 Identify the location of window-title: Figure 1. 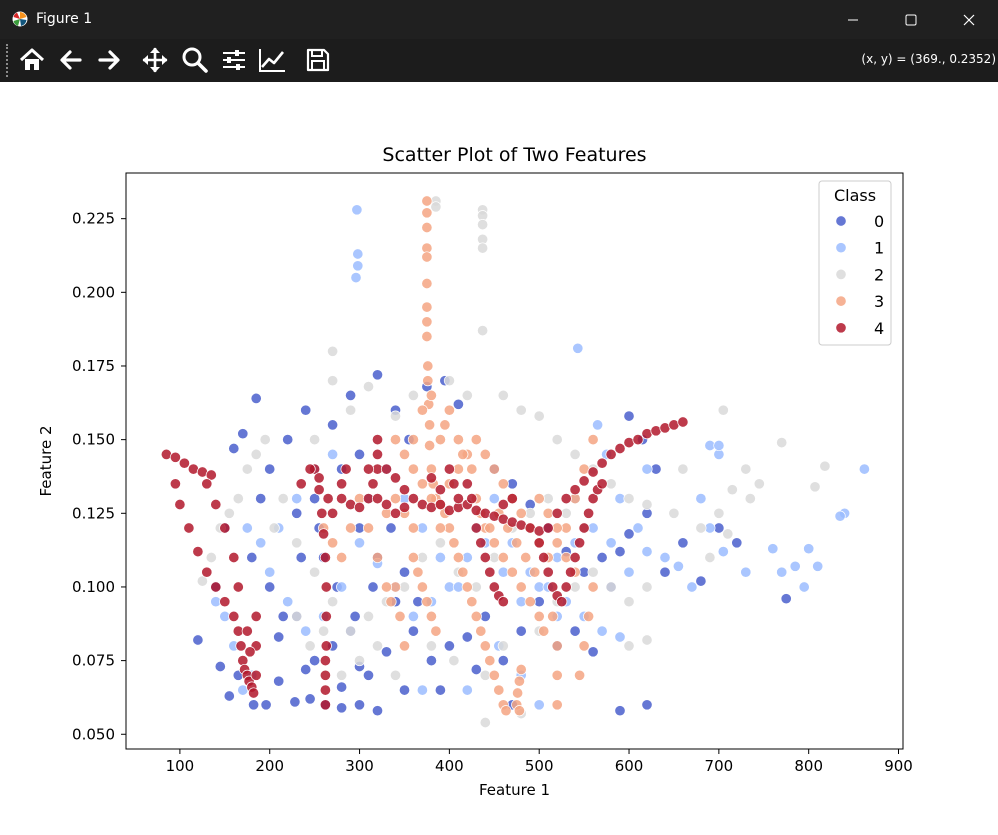
(64, 19).